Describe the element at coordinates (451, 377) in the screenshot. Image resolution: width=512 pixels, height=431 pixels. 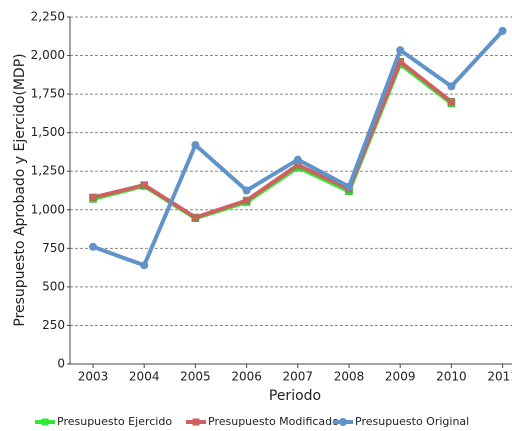
I see `x-tick-label: 2010` at that location.